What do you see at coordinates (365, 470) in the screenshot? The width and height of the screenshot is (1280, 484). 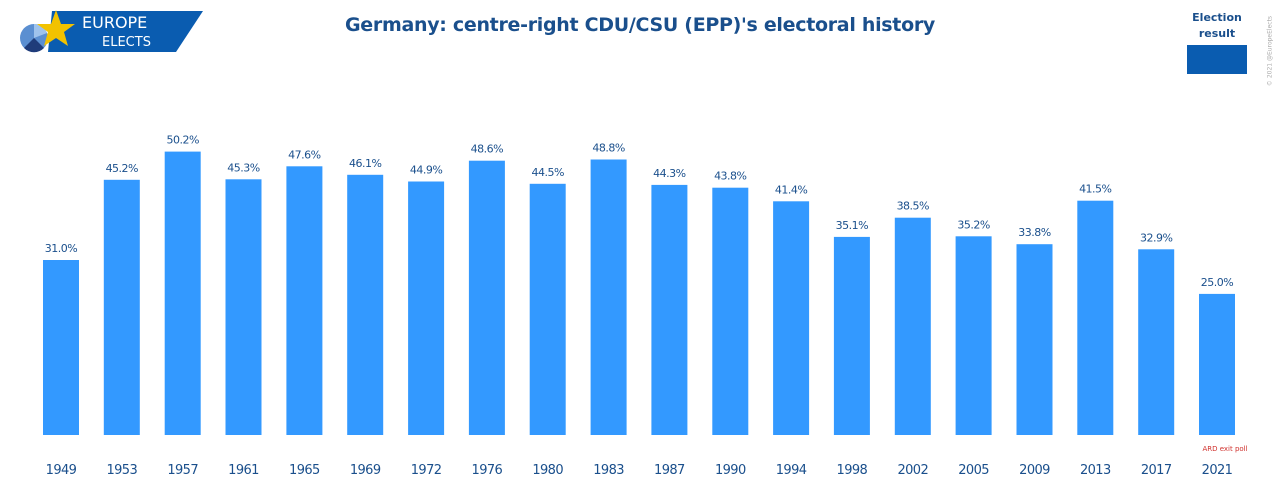 I see `x-tick-label-1969: 1969` at bounding box center [365, 470].